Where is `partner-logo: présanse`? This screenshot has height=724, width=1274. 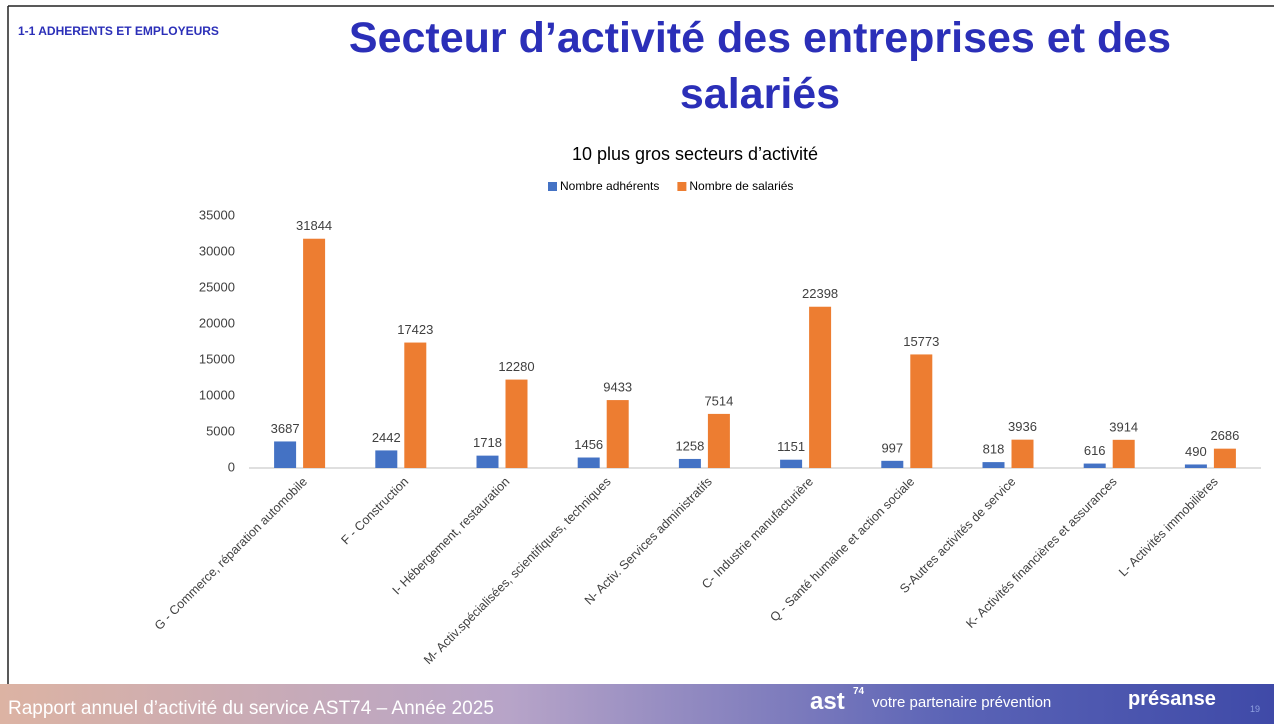 partner-logo: présanse is located at coordinates (1172, 699).